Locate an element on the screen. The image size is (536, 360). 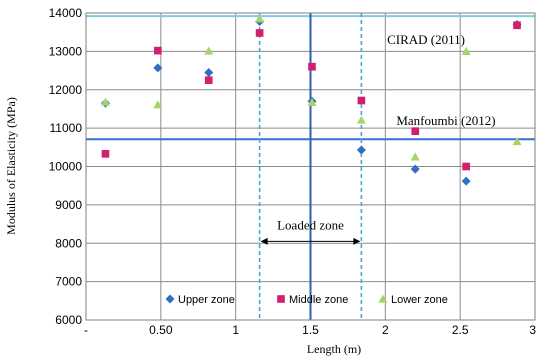
arrowhead-left is located at coordinates (264, 241).